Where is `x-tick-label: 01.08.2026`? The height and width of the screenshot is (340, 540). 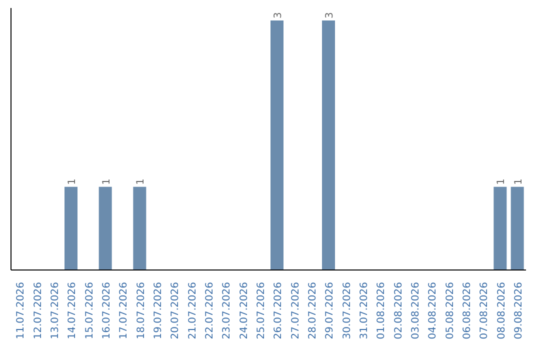 x-tick-label: 01.08.2026 is located at coordinates (382, 311).